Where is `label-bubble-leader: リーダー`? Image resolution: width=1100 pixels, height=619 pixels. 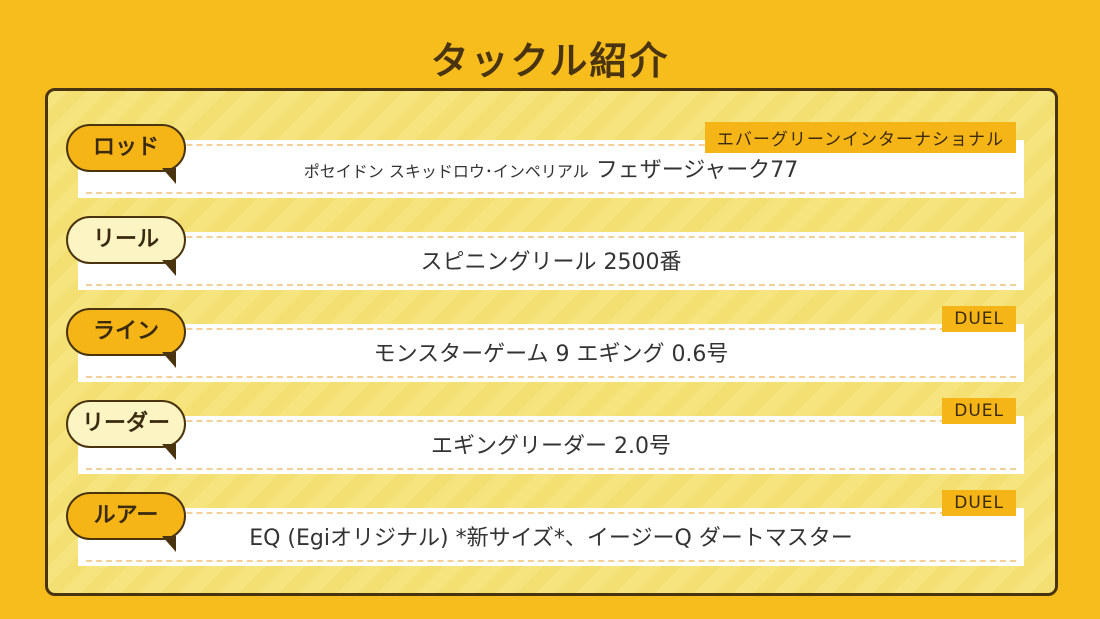
label-bubble-leader: リーダー is located at coordinates (126, 430).